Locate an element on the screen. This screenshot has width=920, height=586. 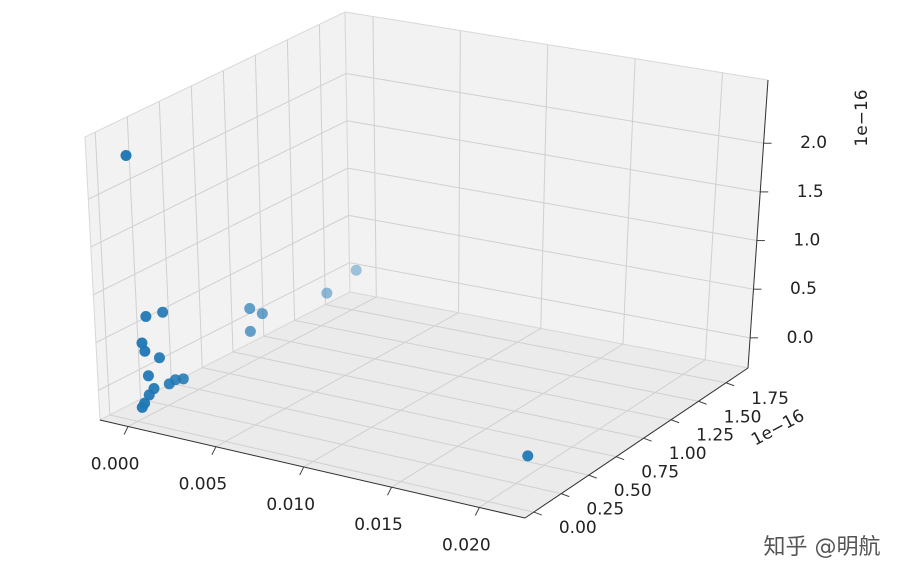
x-tick-label: 0.000 is located at coordinates (115, 464).